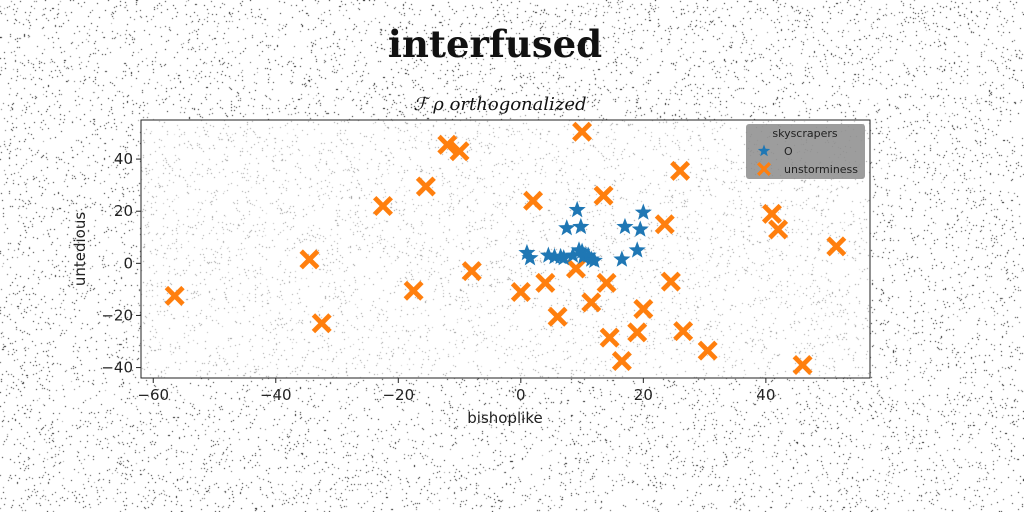 Image resolution: width=1024 pixels, height=512 pixels. Describe the element at coordinates (80, 249) in the screenshot. I see `y-axis-label: untedious` at that location.